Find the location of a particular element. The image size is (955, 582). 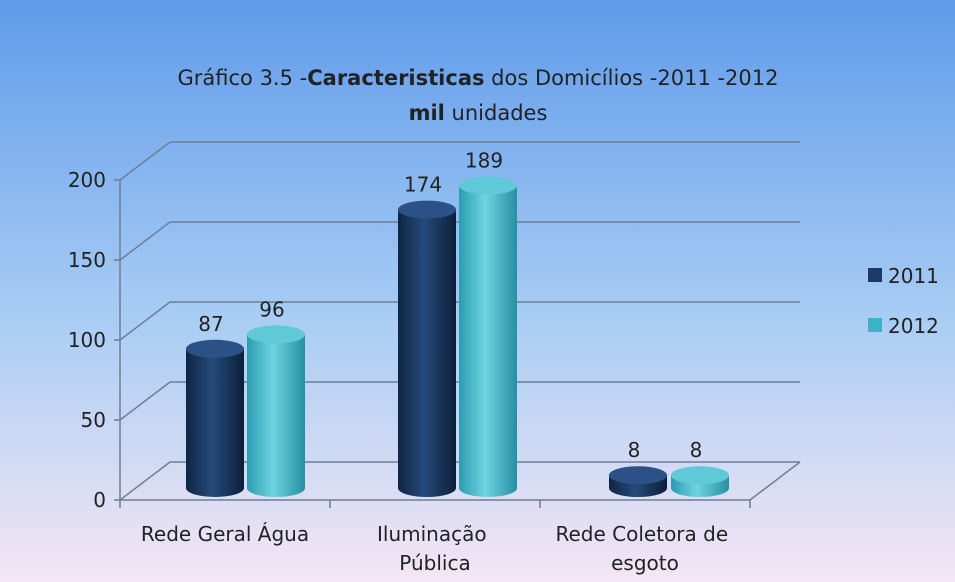

data-label-2012-cat0: 96 is located at coordinates (271, 309).